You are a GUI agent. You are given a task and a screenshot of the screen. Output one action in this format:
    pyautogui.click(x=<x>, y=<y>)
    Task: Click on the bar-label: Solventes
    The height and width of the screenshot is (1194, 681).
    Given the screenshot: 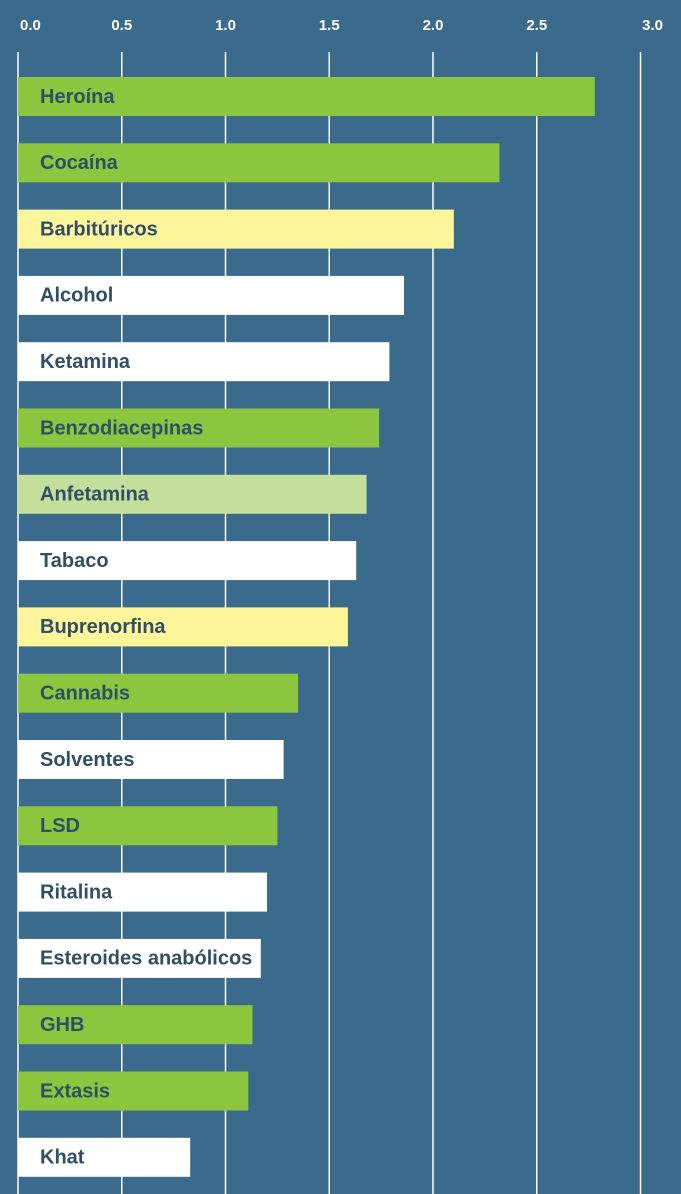 What is the action you would take?
    pyautogui.click(x=87, y=760)
    